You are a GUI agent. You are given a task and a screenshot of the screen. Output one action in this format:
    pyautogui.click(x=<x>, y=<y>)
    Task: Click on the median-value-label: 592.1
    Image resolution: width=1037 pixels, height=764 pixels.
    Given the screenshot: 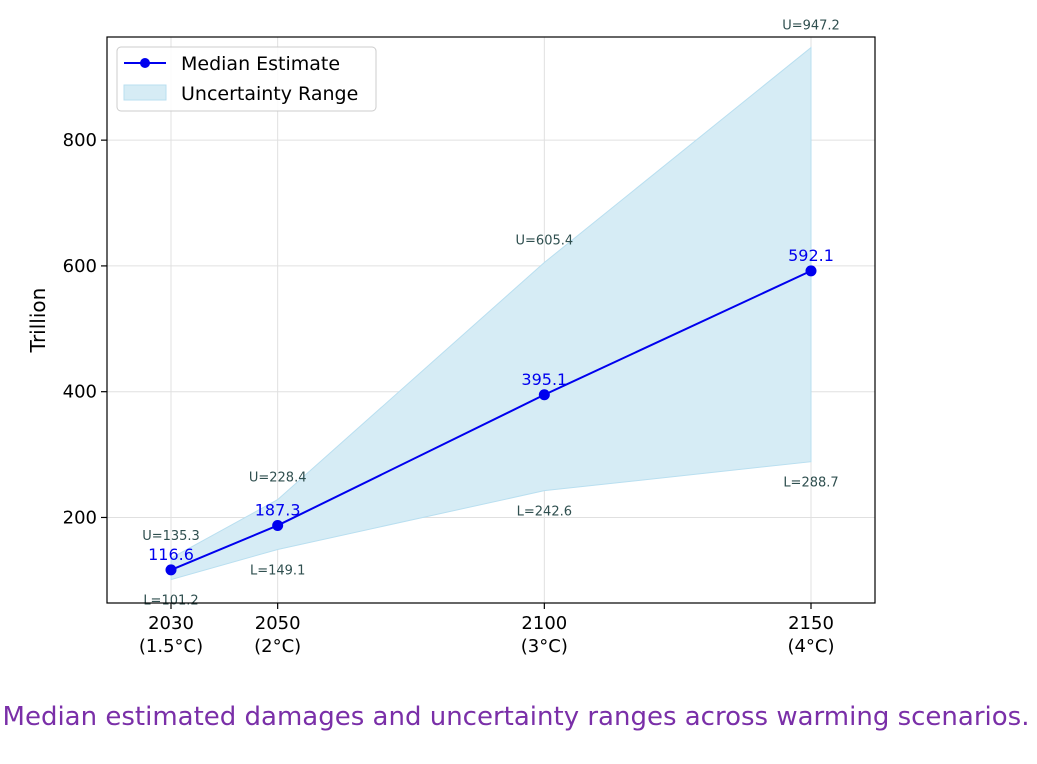 What is the action you would take?
    pyautogui.click(x=811, y=255)
    